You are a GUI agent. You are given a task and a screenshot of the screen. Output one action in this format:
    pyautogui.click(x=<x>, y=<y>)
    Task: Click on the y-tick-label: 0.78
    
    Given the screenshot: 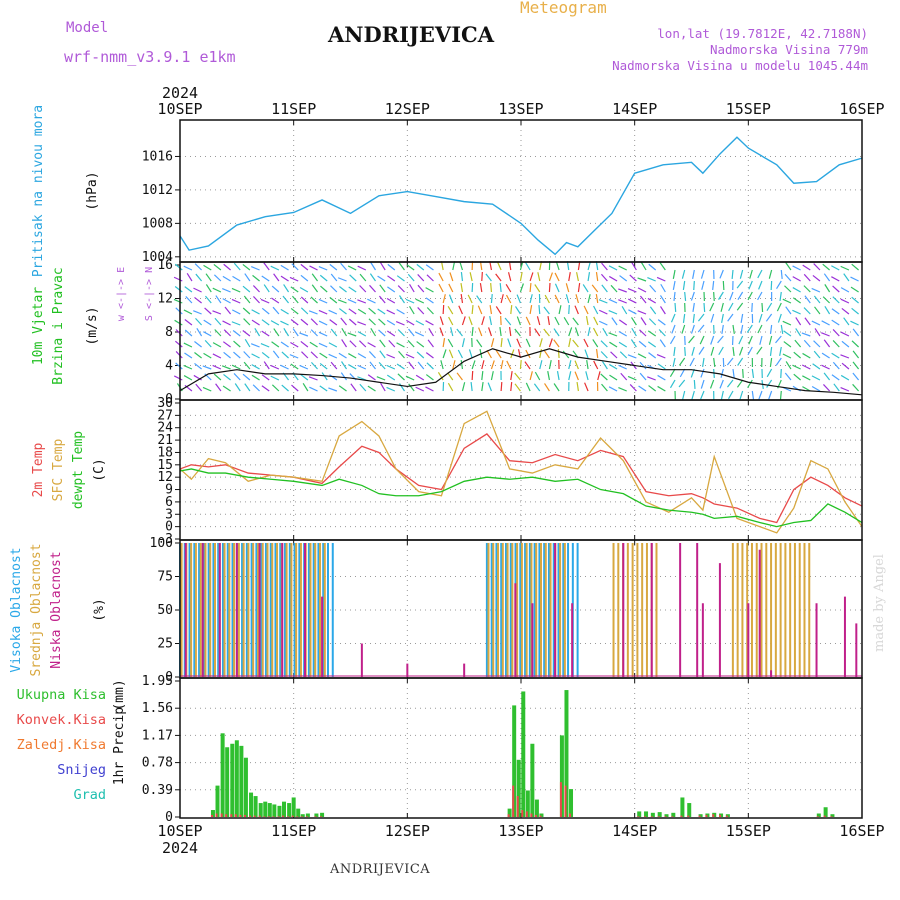 What is the action you would take?
    pyautogui.click(x=157, y=763)
    